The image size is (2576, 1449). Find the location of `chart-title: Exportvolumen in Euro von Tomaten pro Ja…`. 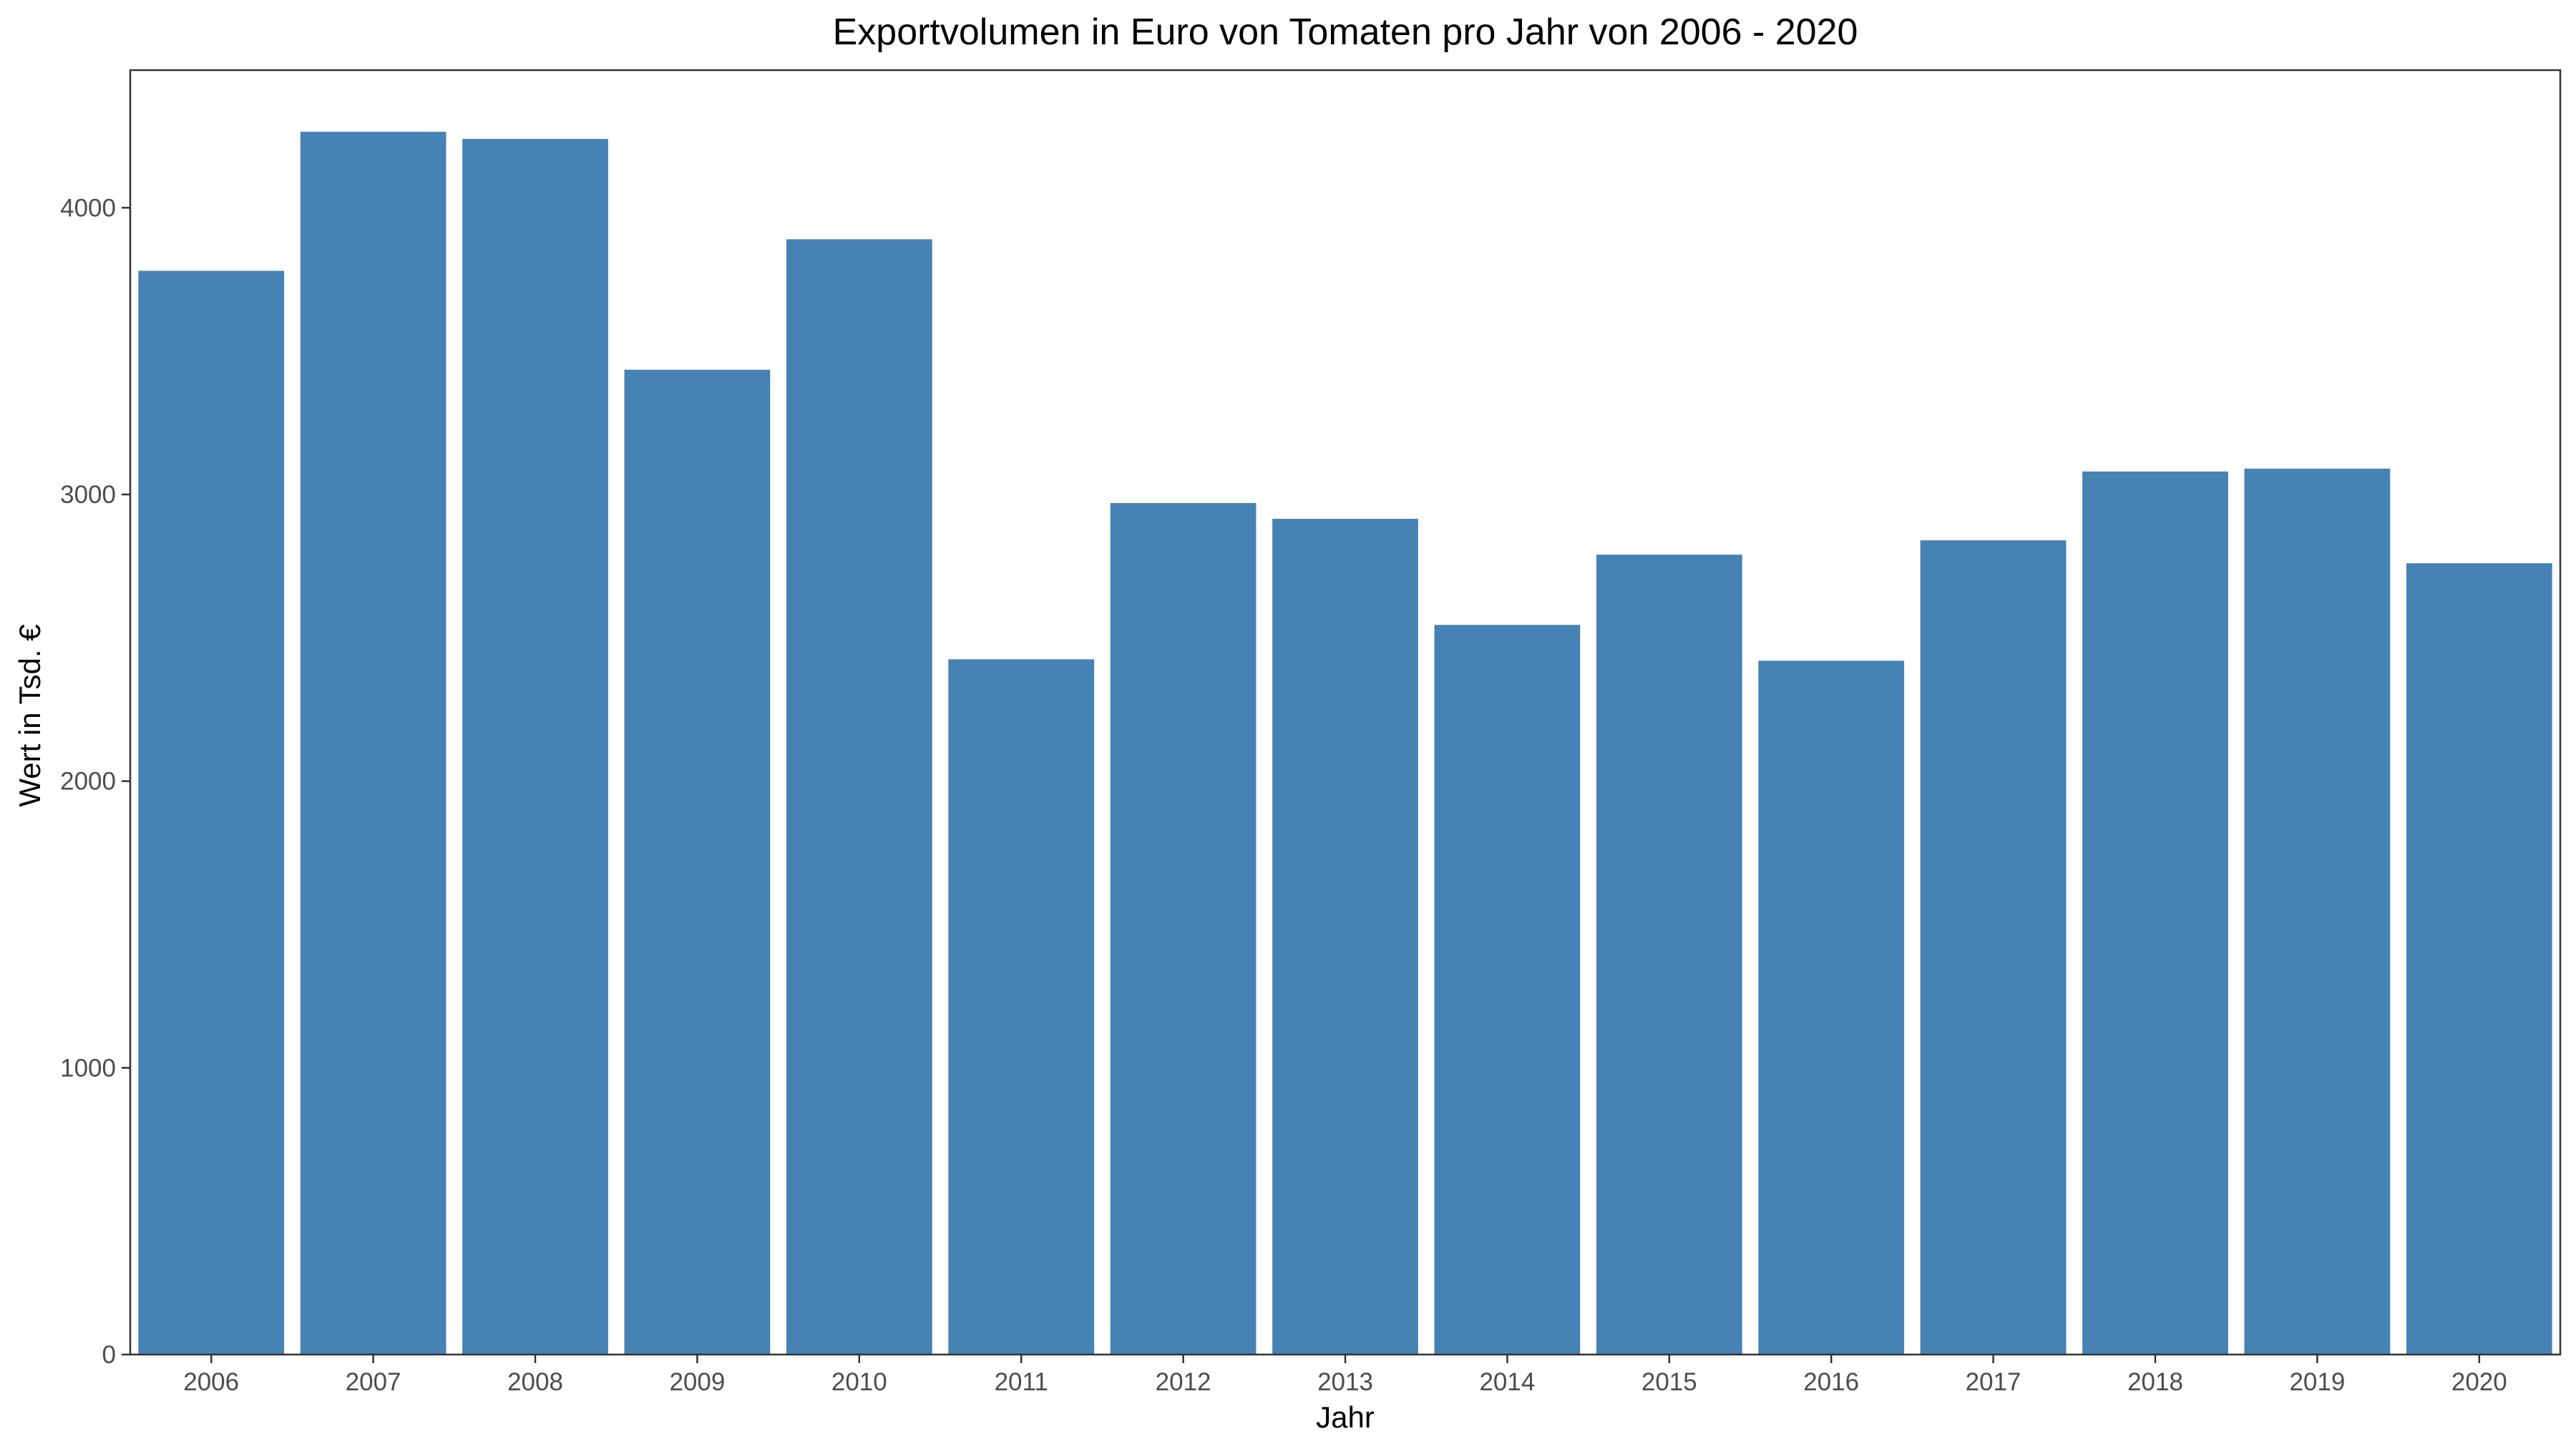

chart-title: Exportvolumen in Euro von Tomaten pro Ja… is located at coordinates (1345, 32).